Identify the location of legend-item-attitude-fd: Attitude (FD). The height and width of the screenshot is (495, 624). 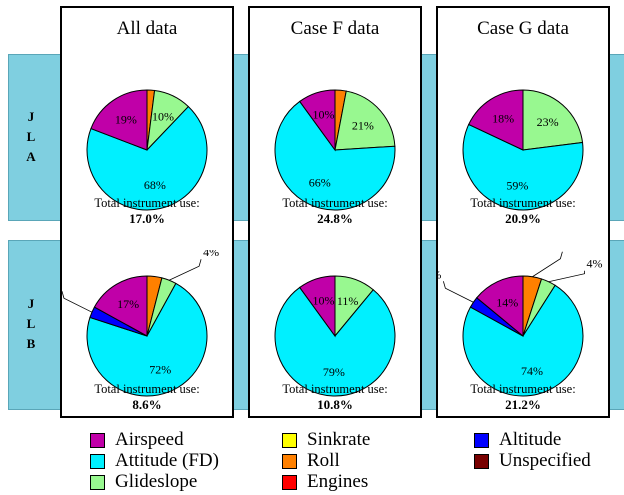
(154, 461).